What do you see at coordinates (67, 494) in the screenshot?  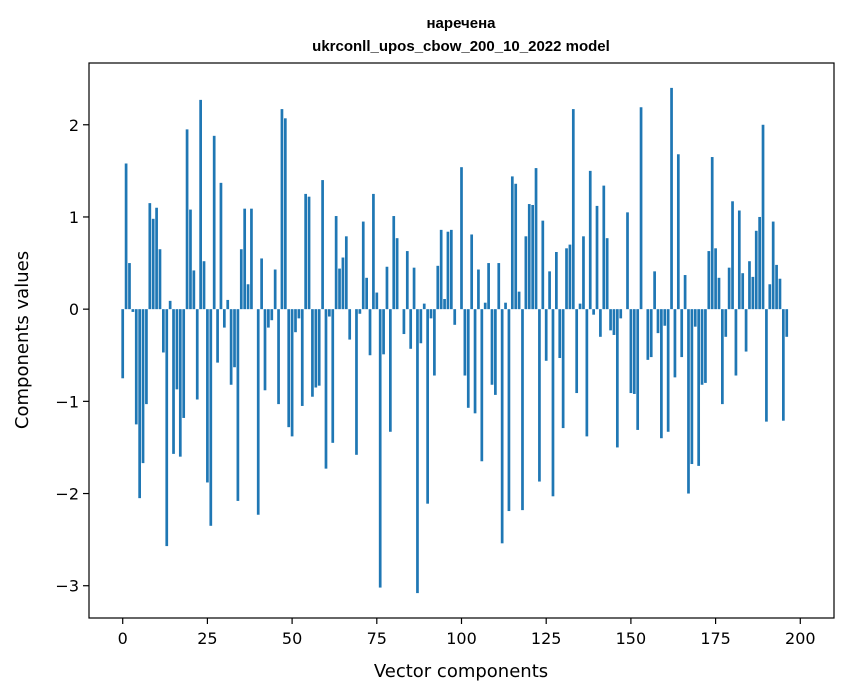 I see `y-tick-label: −2` at bounding box center [67, 494].